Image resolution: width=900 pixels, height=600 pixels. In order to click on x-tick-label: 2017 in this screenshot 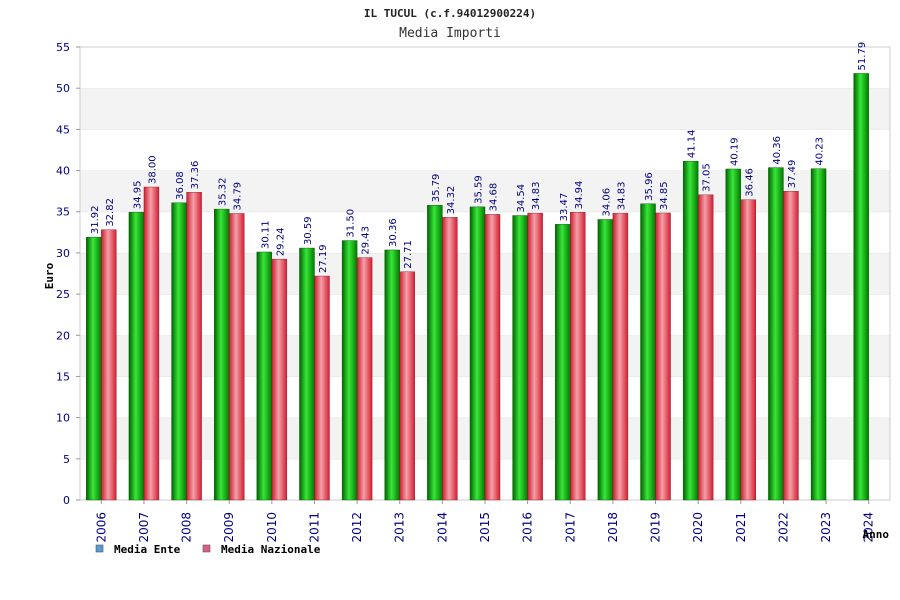, I will do `click(570, 527)`.